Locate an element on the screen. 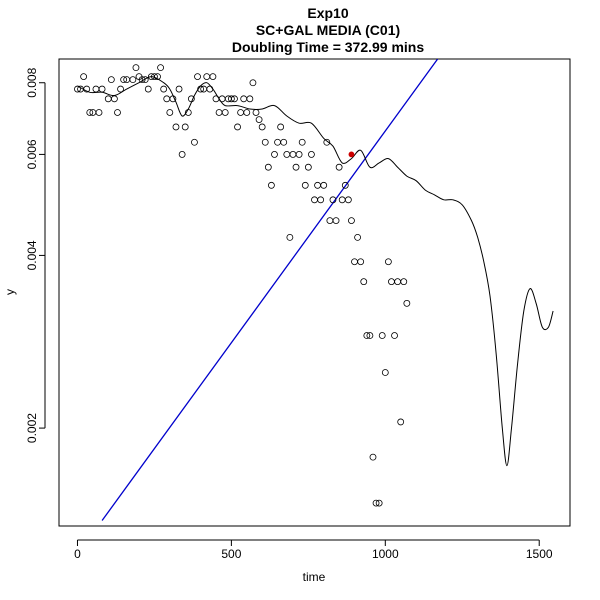 The width and height of the screenshot is (600, 600). x-axis: 0 500 1000 1500 is located at coordinates (313, 550).